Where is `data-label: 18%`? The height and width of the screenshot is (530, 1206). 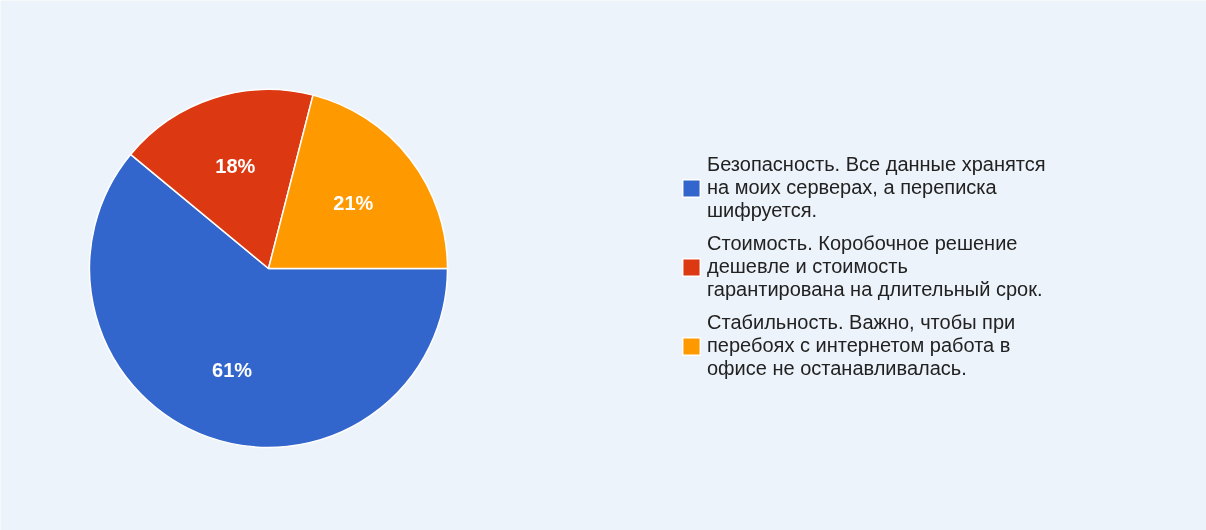 data-label: 18% is located at coordinates (235, 166).